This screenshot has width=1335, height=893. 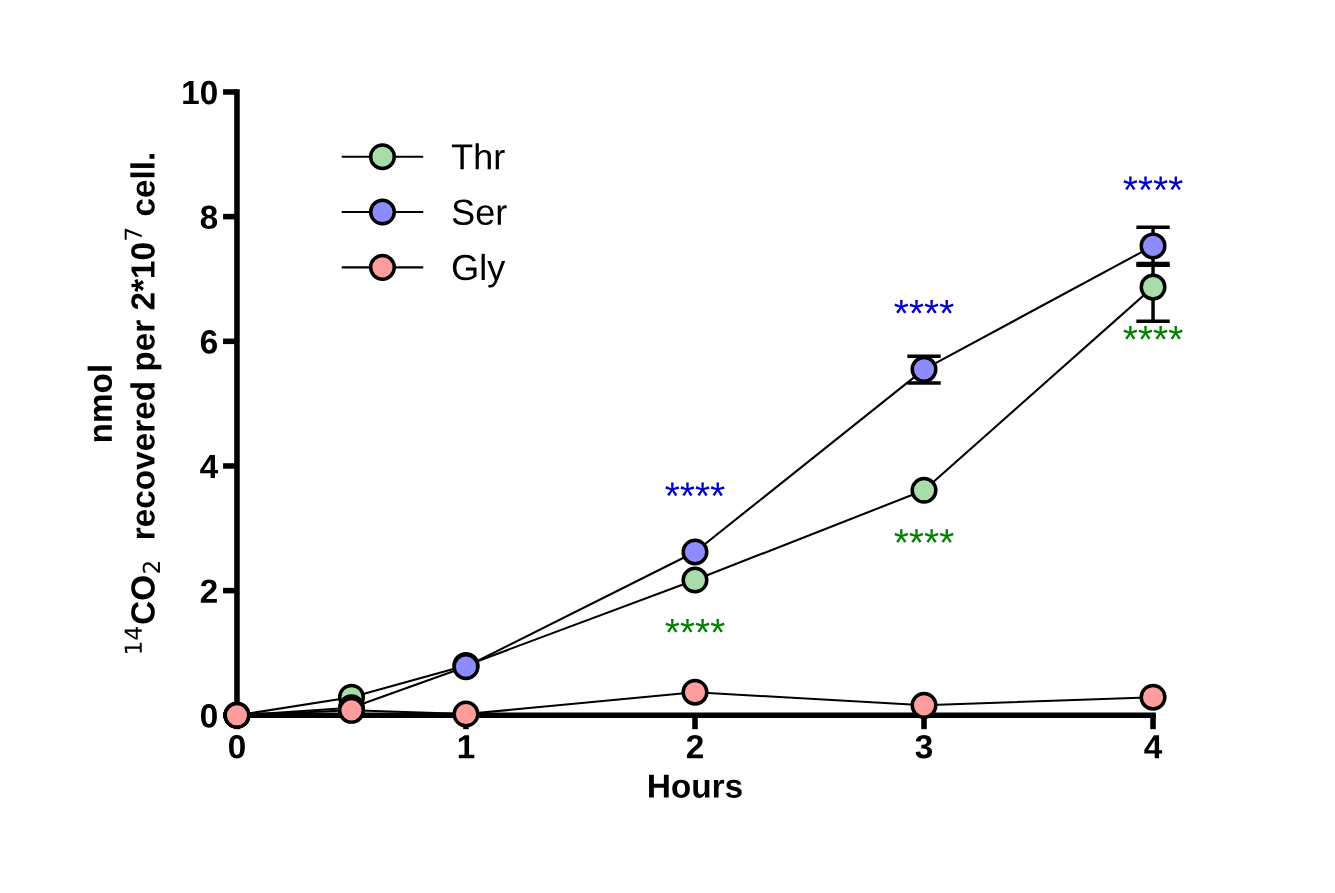 What do you see at coordinates (479, 212) in the screenshot?
I see `legend-label: Ser` at bounding box center [479, 212].